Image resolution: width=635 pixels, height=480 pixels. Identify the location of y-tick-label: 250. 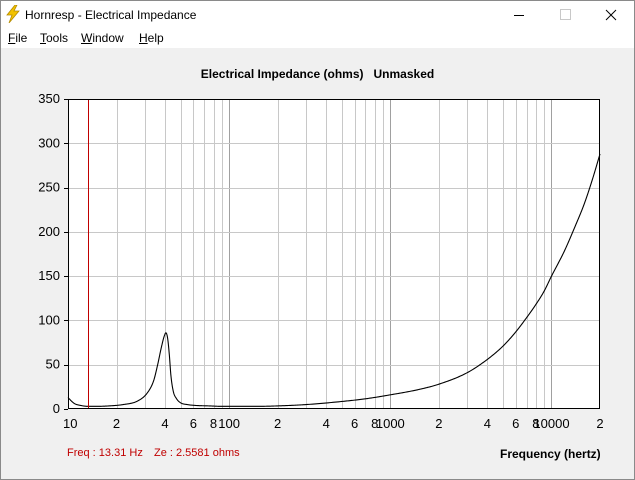
(49, 187).